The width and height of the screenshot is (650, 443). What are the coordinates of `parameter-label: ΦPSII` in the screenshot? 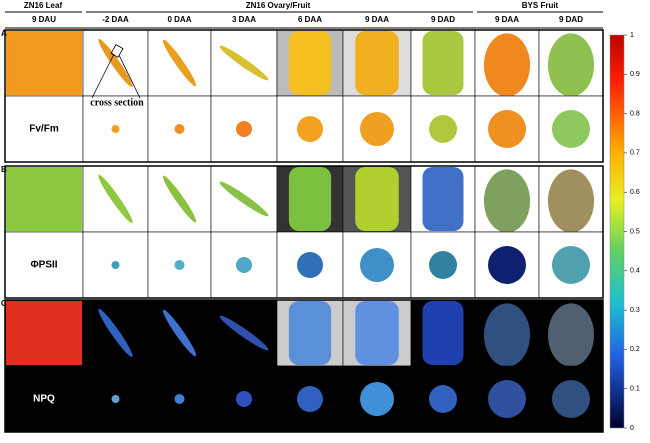 It's located at (43, 265).